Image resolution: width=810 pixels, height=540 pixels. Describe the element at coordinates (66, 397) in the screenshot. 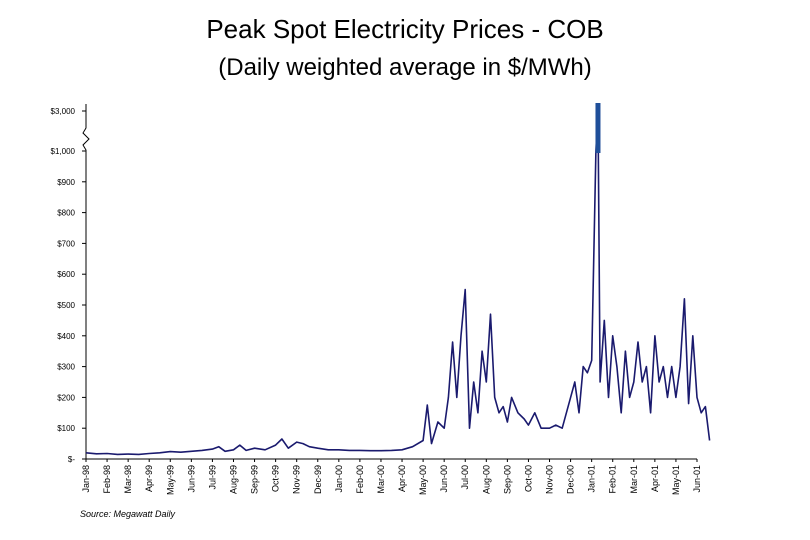

I see `y-tick-label: $200` at that location.